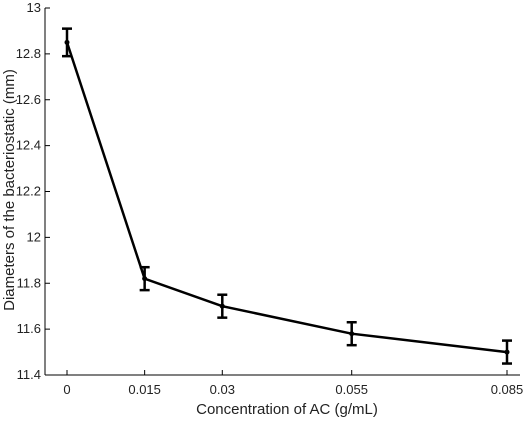  I want to click on x-tick-label: 0, so click(66, 389).